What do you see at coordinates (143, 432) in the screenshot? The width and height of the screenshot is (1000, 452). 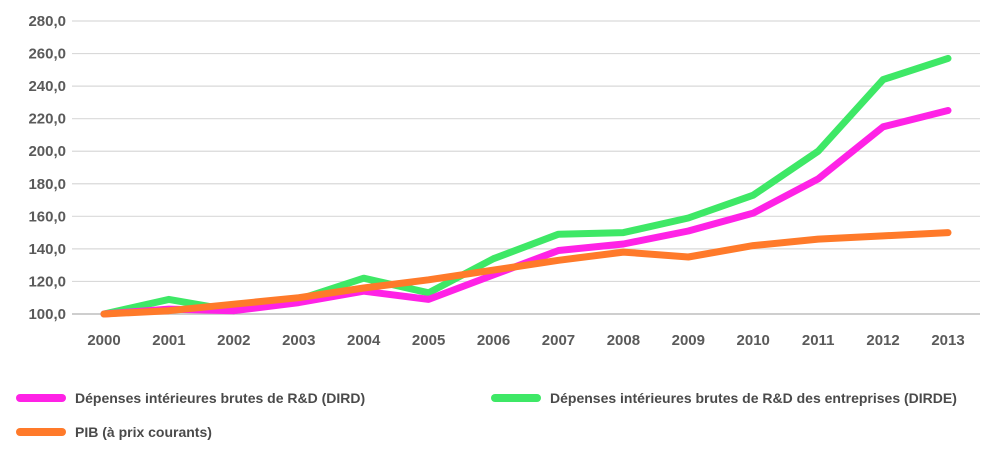 I see `legend-label: PIB (à prix courants)` at bounding box center [143, 432].